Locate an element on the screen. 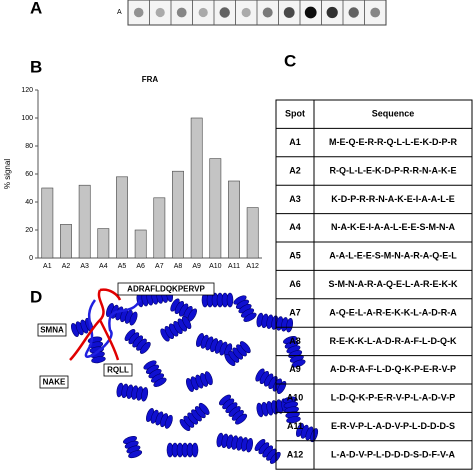 This screenshot has width=474, height=474. y-tick-label: 60 is located at coordinates (29, 174).